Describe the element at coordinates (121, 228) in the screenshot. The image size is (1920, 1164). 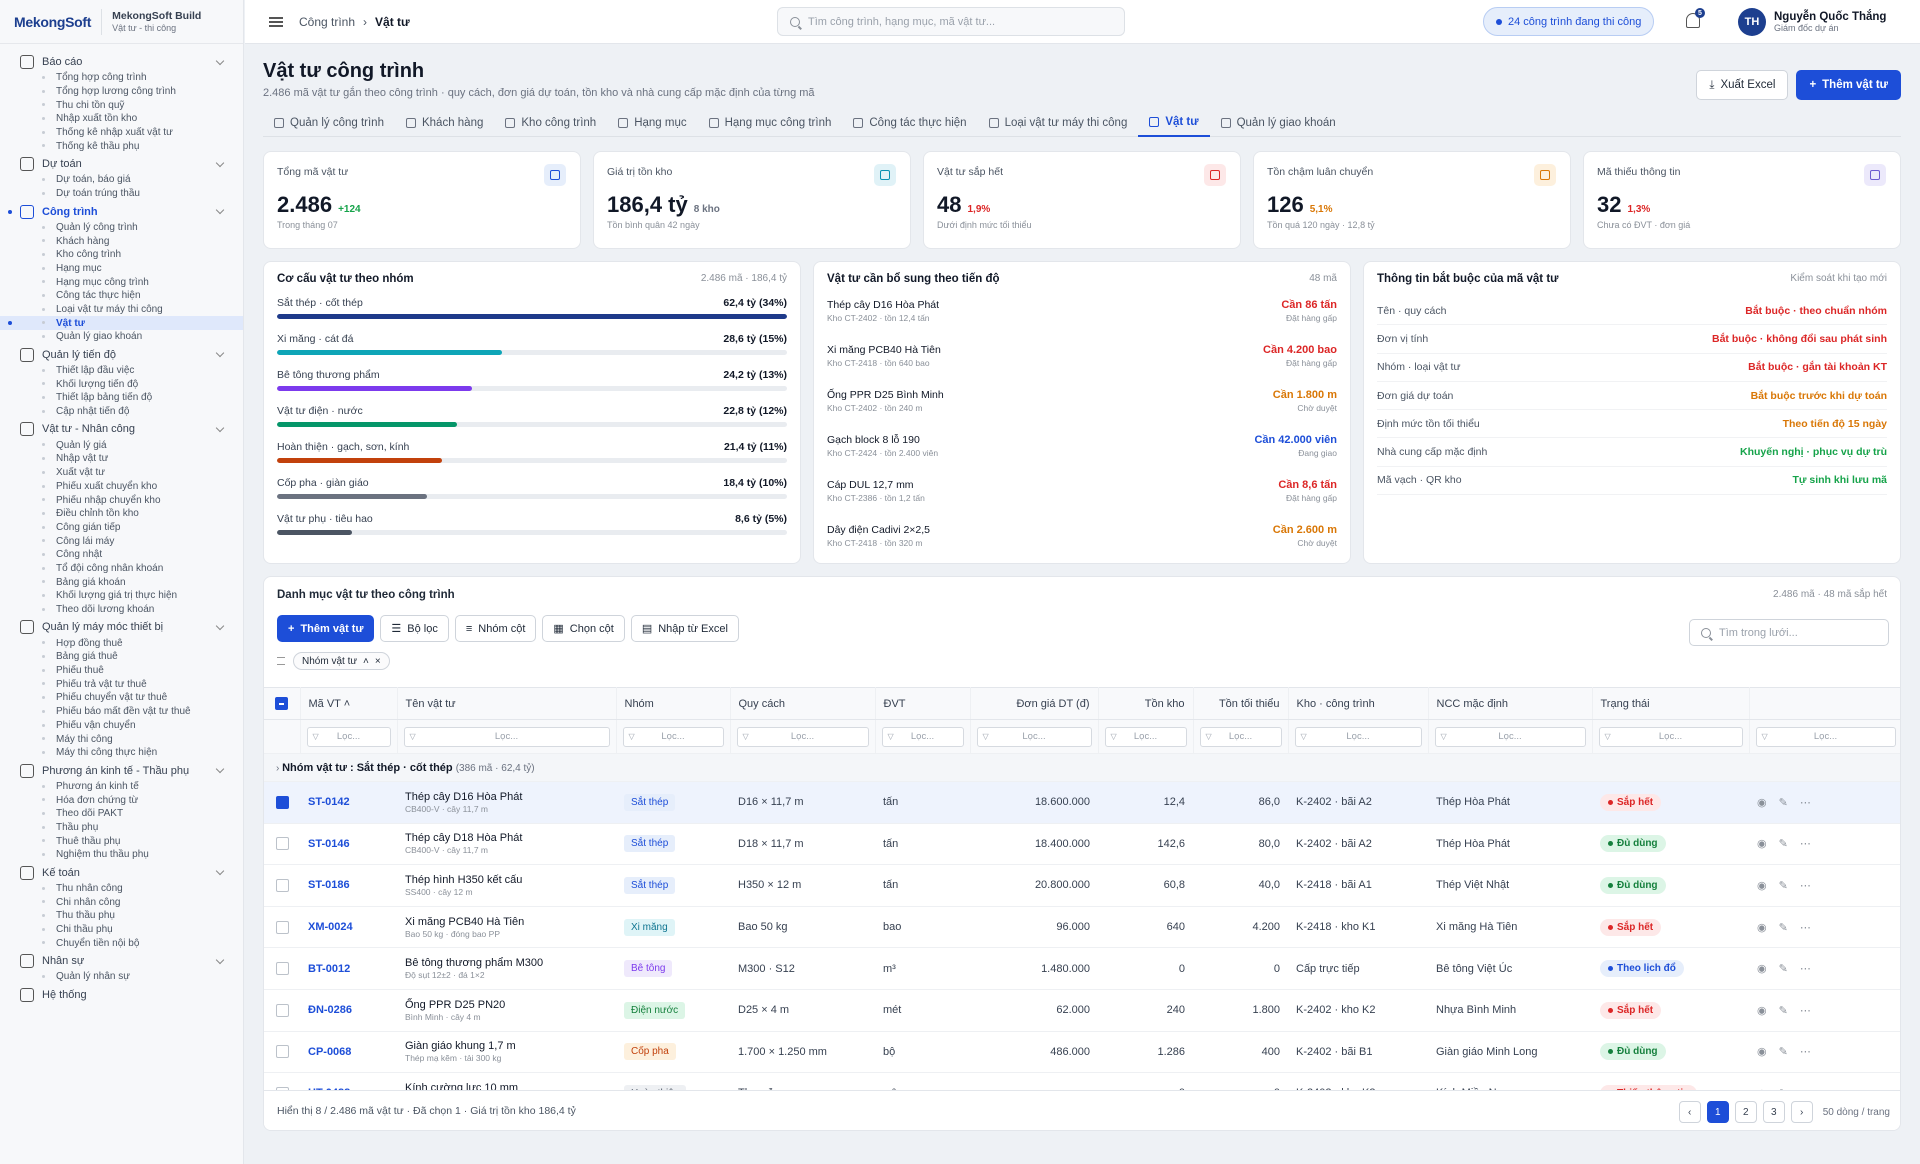
I see `nav-item: Quản lý công trình` at that location.